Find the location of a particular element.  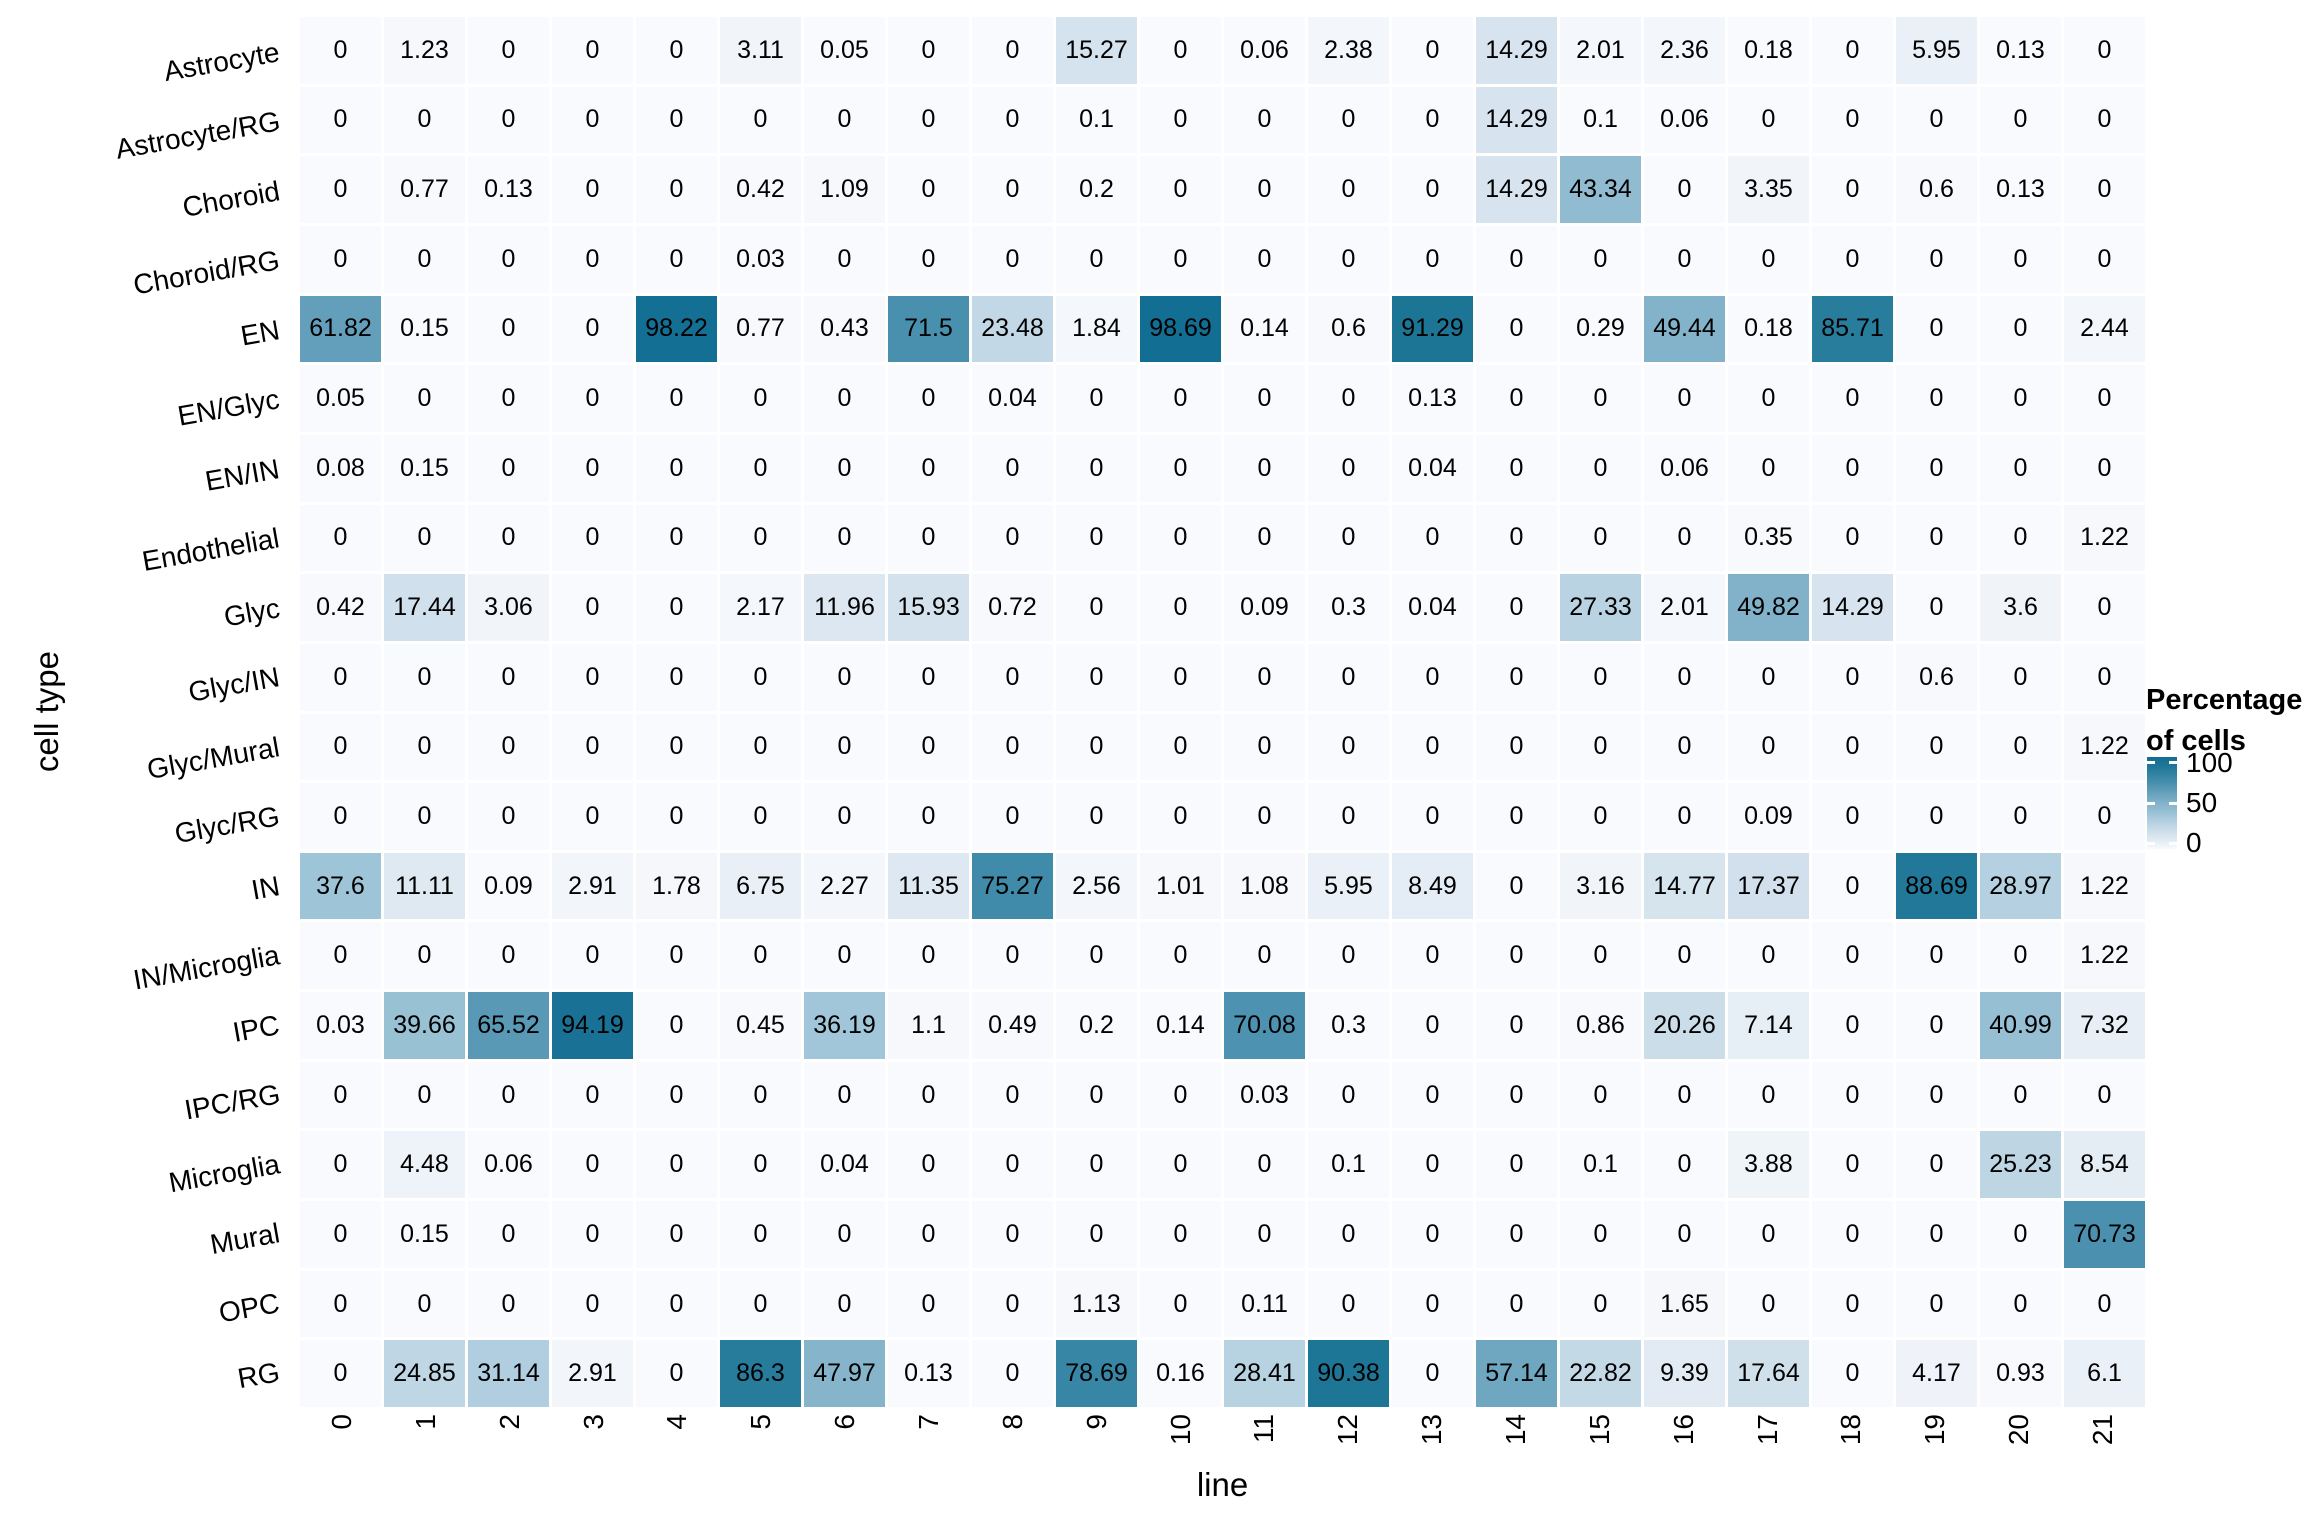

heatmap-cell: 70.08 is located at coordinates (1264, 1025).